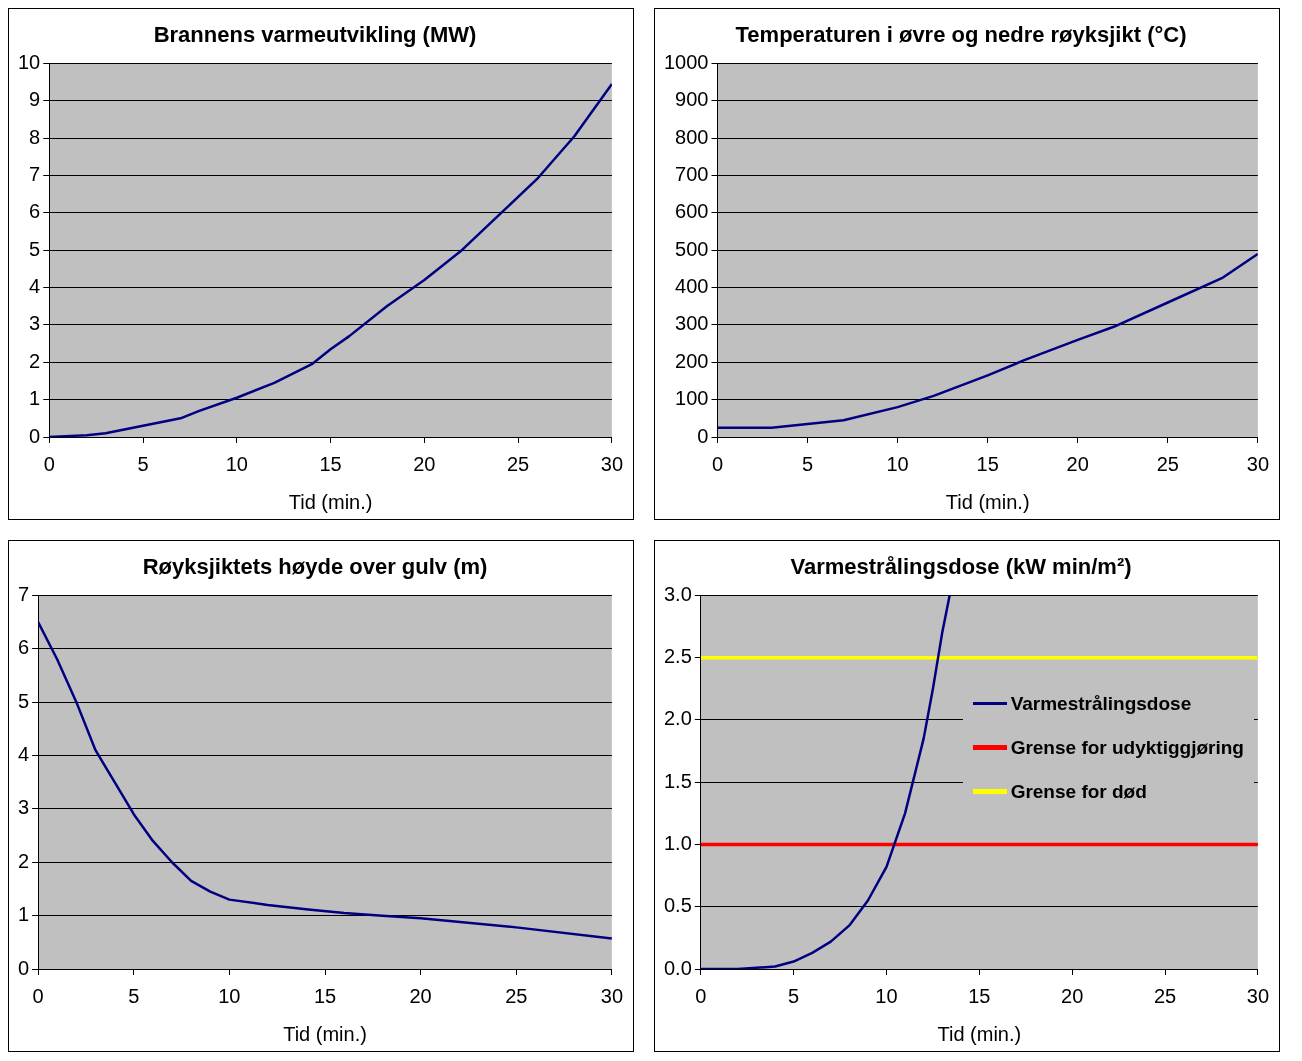 The image size is (1302, 1061). I want to click on y-tick-label: 700, so click(692, 174).